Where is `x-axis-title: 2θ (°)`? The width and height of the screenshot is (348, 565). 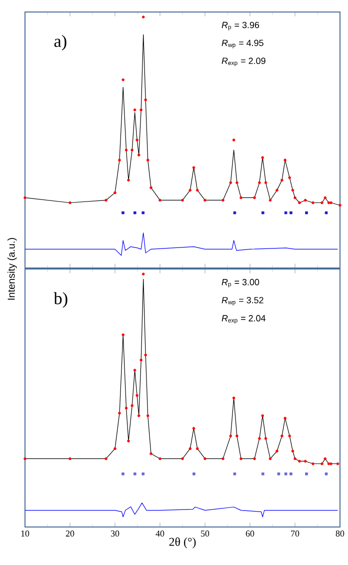
x-axis-title: 2θ (°) is located at coordinates (182, 542).